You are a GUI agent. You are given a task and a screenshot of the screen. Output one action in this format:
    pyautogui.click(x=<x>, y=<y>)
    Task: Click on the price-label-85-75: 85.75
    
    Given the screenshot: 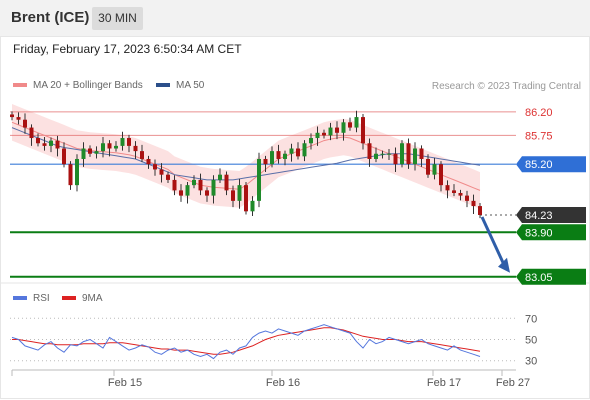 What is the action you would take?
    pyautogui.click(x=539, y=136)
    